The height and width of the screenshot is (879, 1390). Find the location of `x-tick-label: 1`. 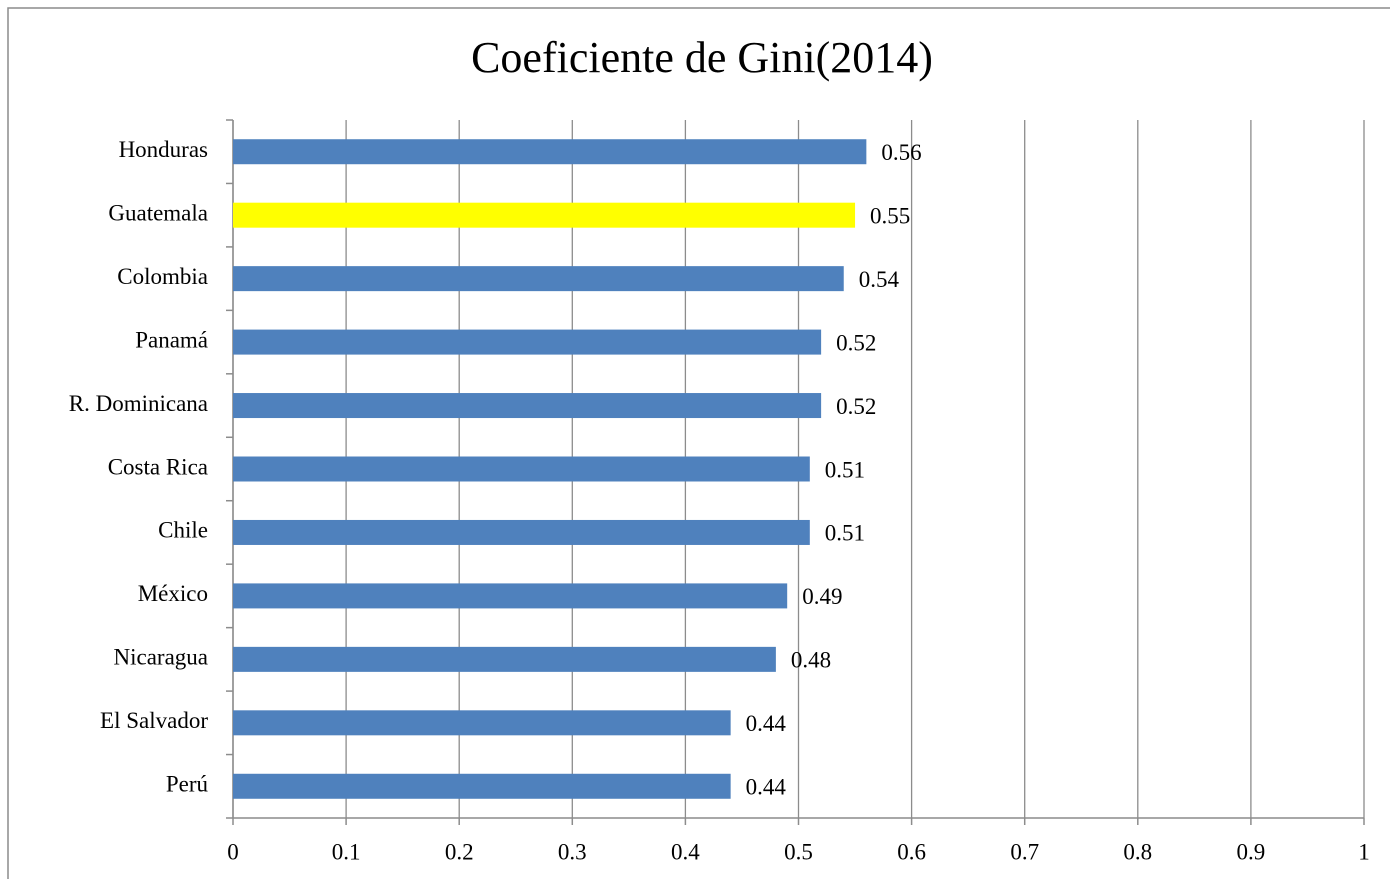

x-tick-label: 1 is located at coordinates (1364, 851).